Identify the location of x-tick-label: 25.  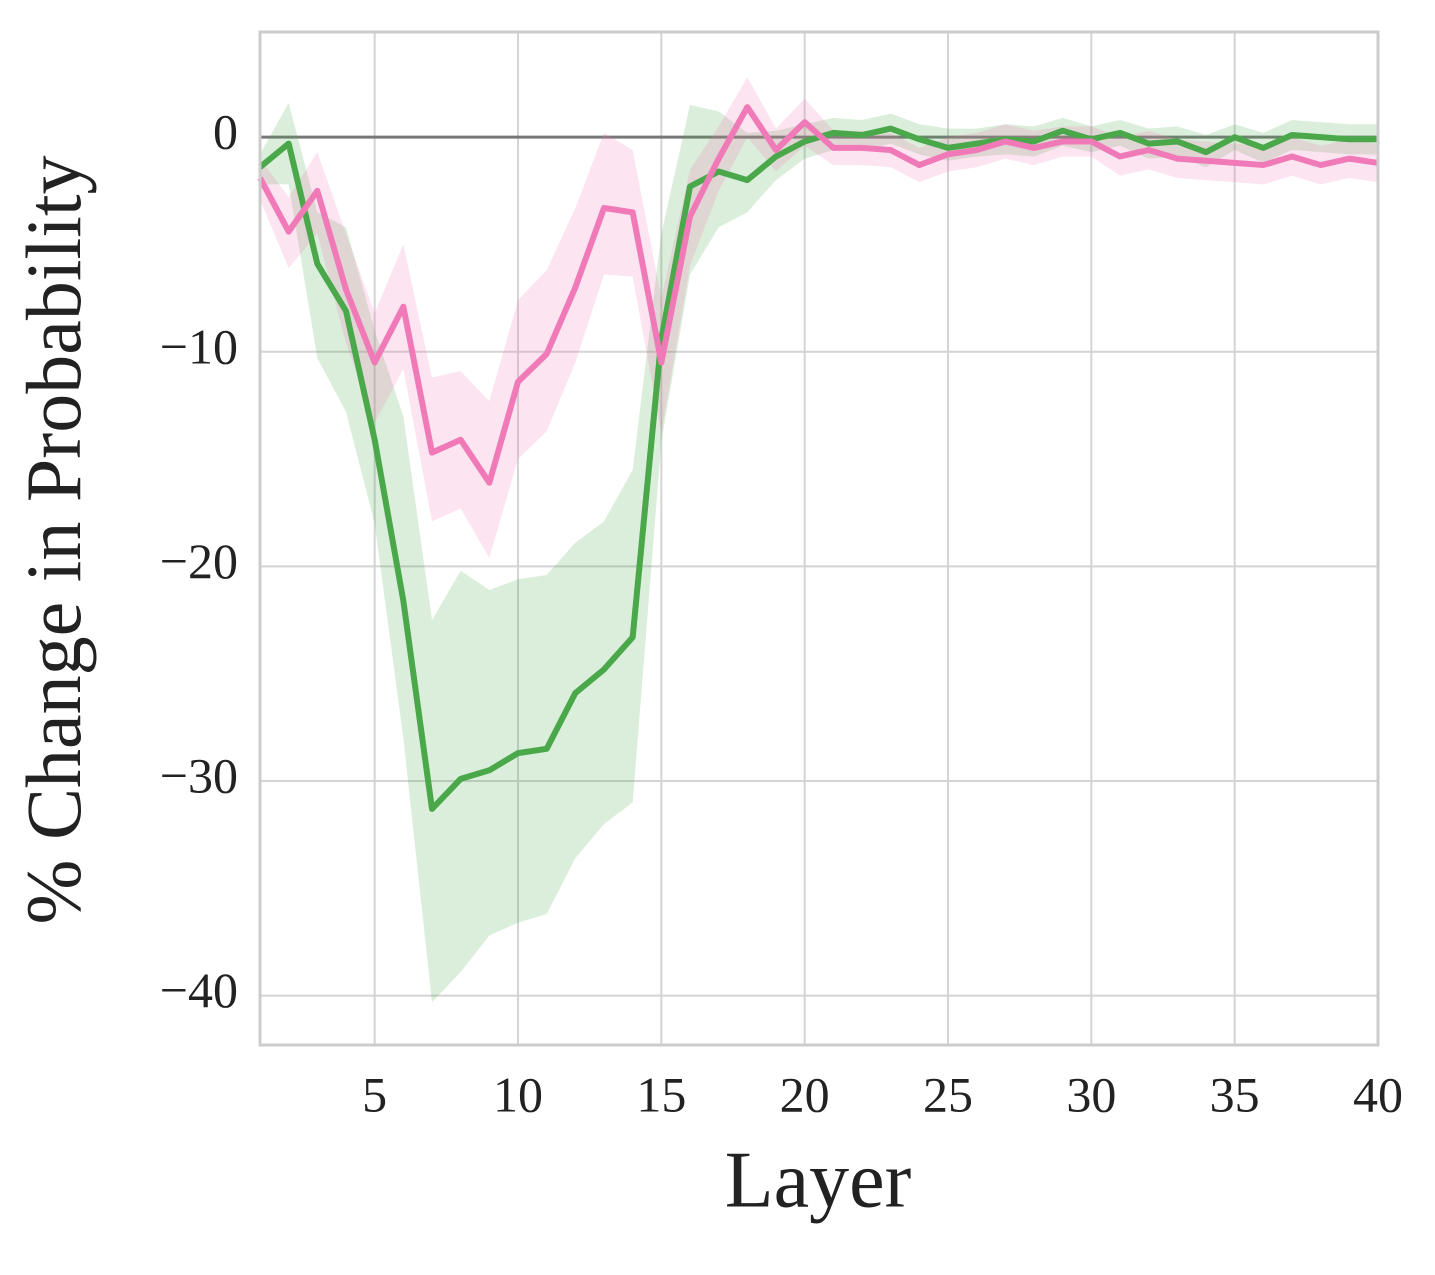
(948, 1094).